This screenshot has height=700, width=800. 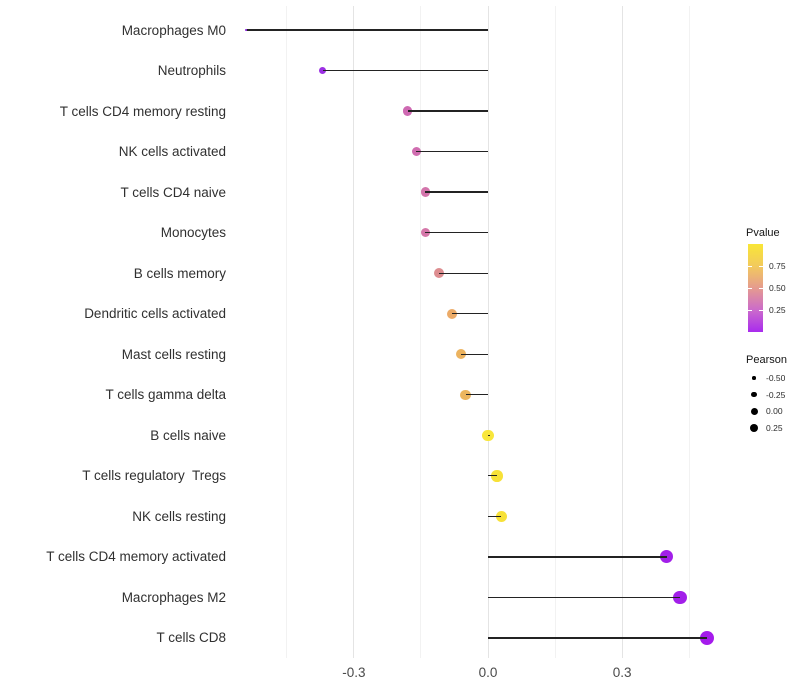 I want to click on y-axis-label: T cells regulatory Tregs, so click(x=154, y=476).